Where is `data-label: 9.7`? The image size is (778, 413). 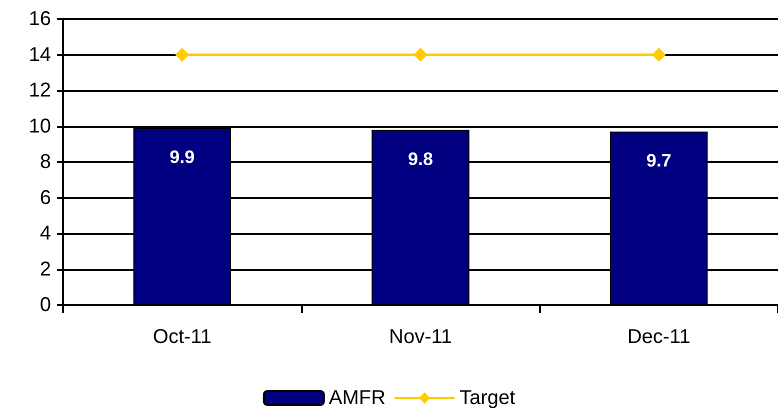
data-label: 9.7 is located at coordinates (659, 160).